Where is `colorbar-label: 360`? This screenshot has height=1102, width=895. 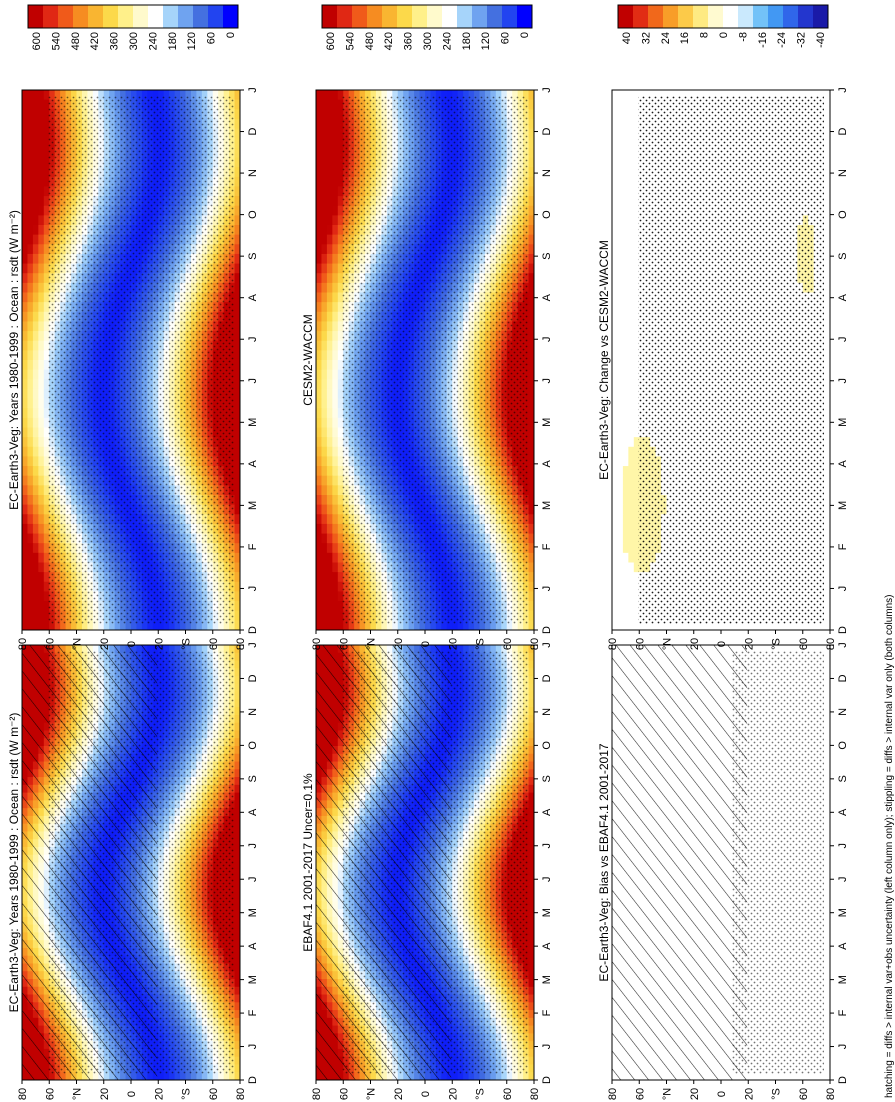 colorbar-label: 360 is located at coordinates (115, 41).